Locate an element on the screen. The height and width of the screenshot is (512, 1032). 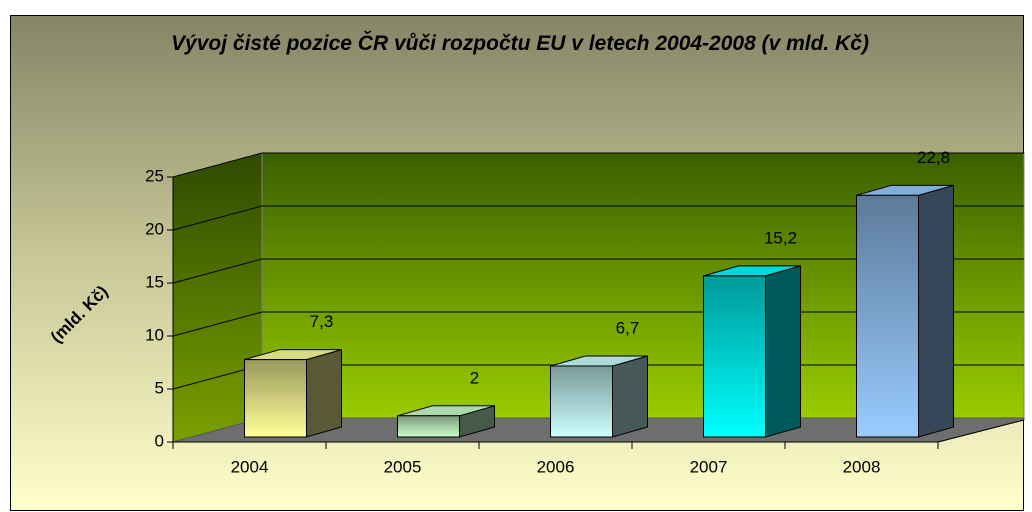
y-tick-label: 5 is located at coordinates (159, 387).